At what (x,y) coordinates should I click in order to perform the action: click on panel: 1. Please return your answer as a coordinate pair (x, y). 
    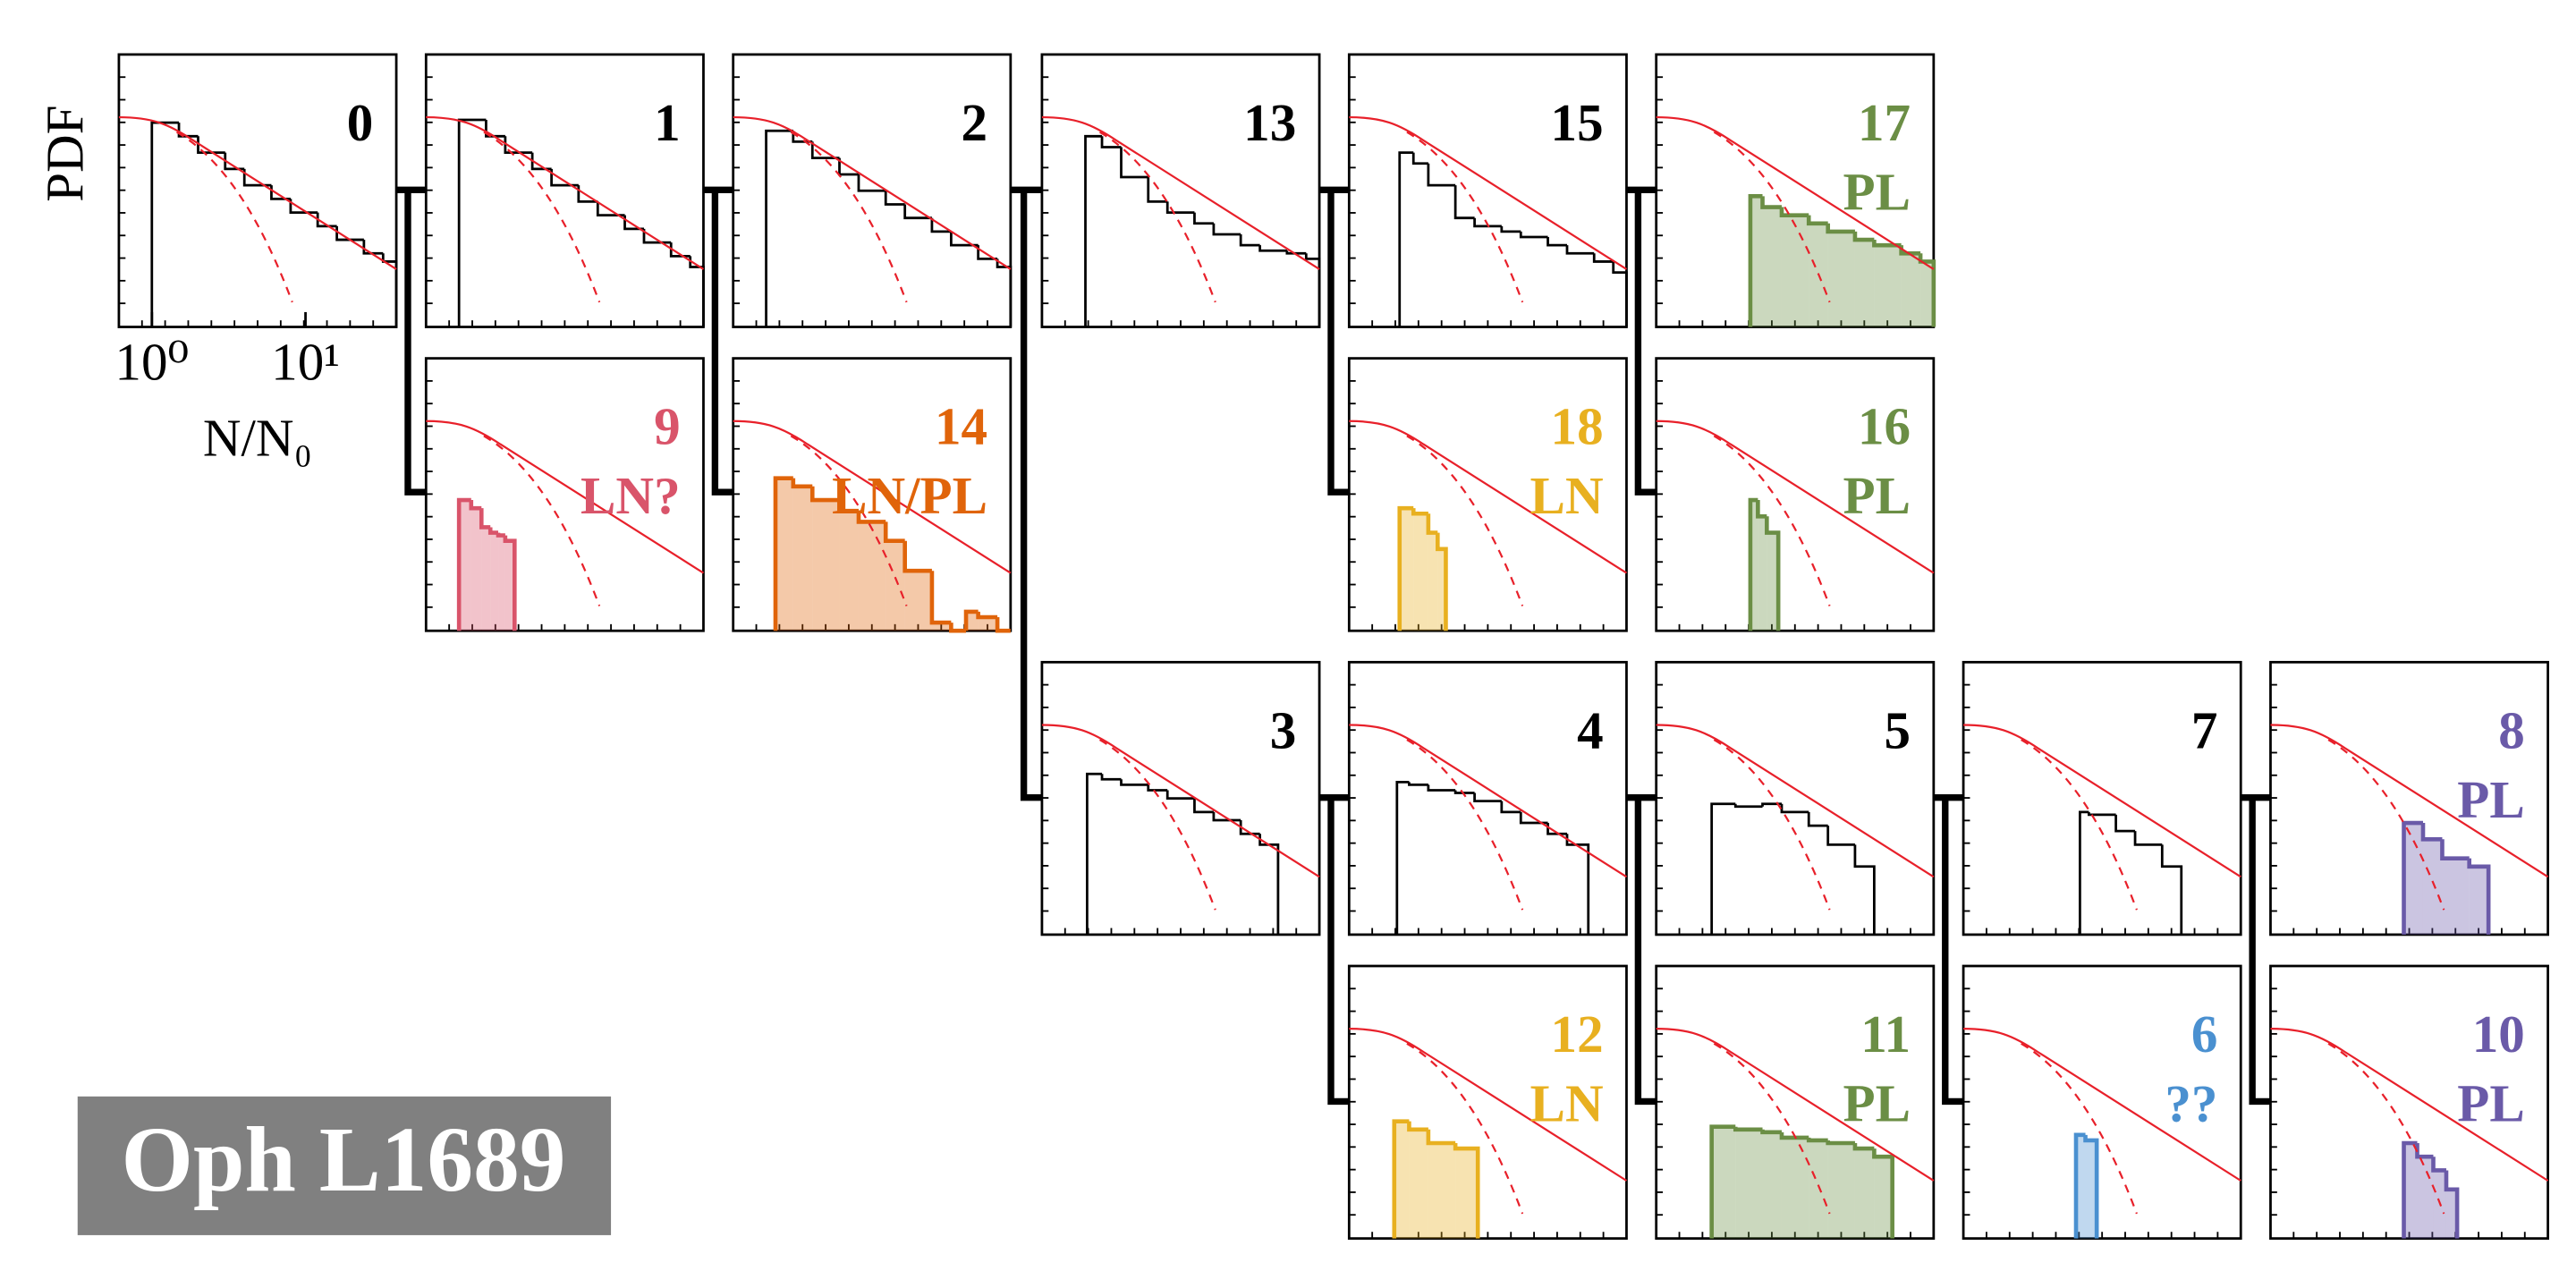
    Looking at the image, I should click on (564, 190).